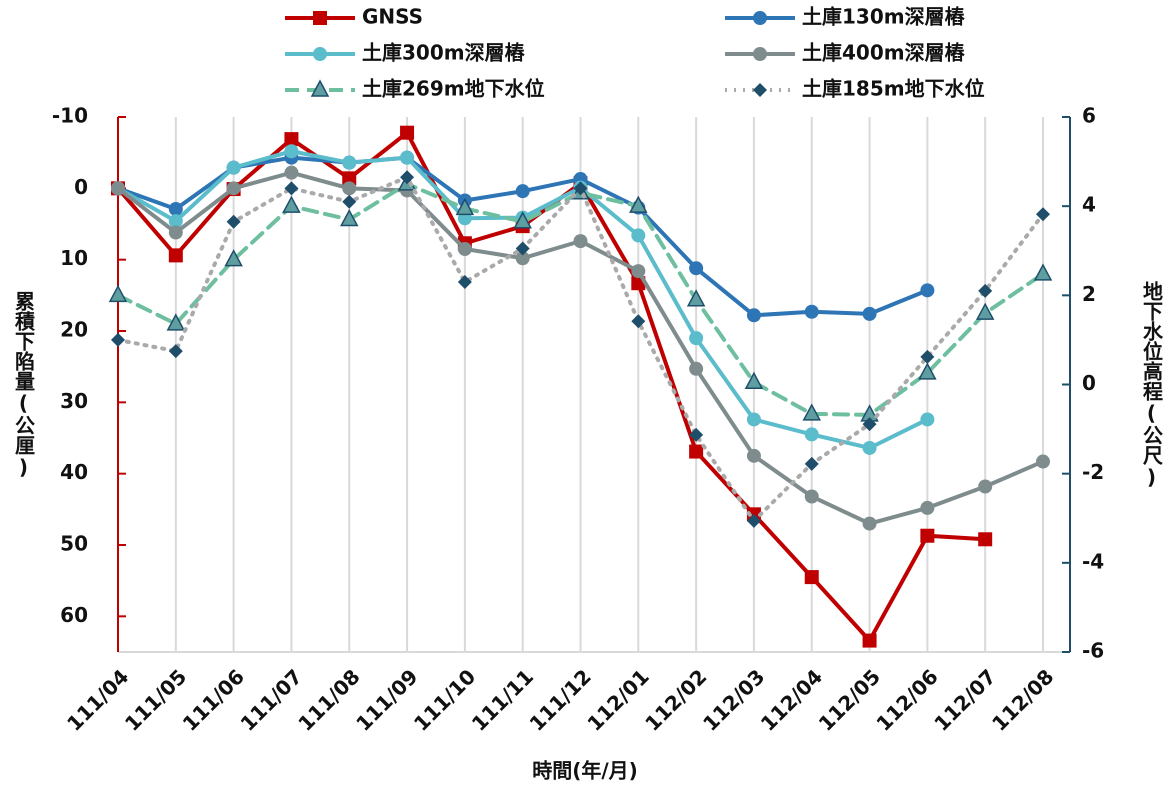 The width and height of the screenshot is (1171, 791). What do you see at coordinates (1022, 699) in the screenshot?
I see `x-tick-label: 112/08` at bounding box center [1022, 699].